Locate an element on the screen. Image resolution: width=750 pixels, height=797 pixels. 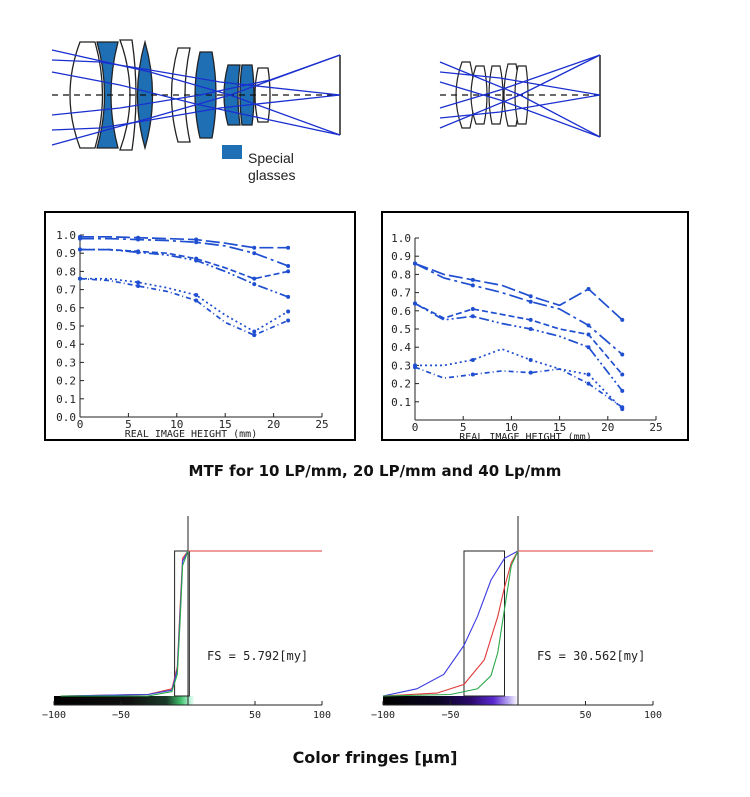
x-tick-label: 50 is located at coordinates (585, 715).